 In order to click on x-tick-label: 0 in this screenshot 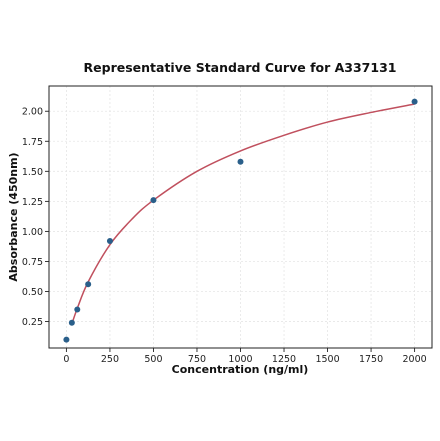, I will do `click(66, 359)`.